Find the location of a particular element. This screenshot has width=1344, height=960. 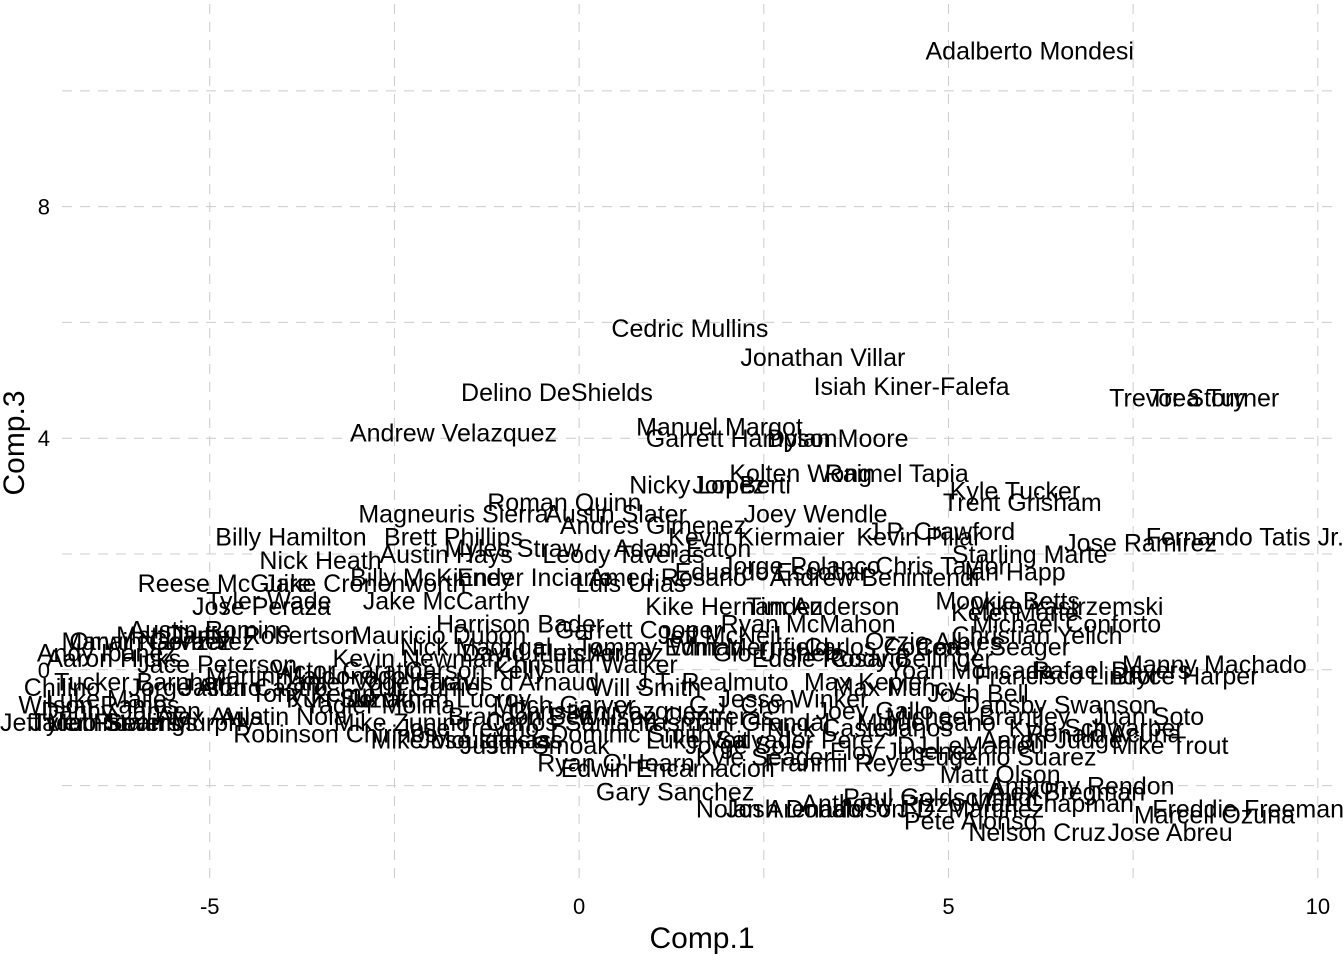

point-label: Daniel Vogelbach is located at coordinates (372, 682).